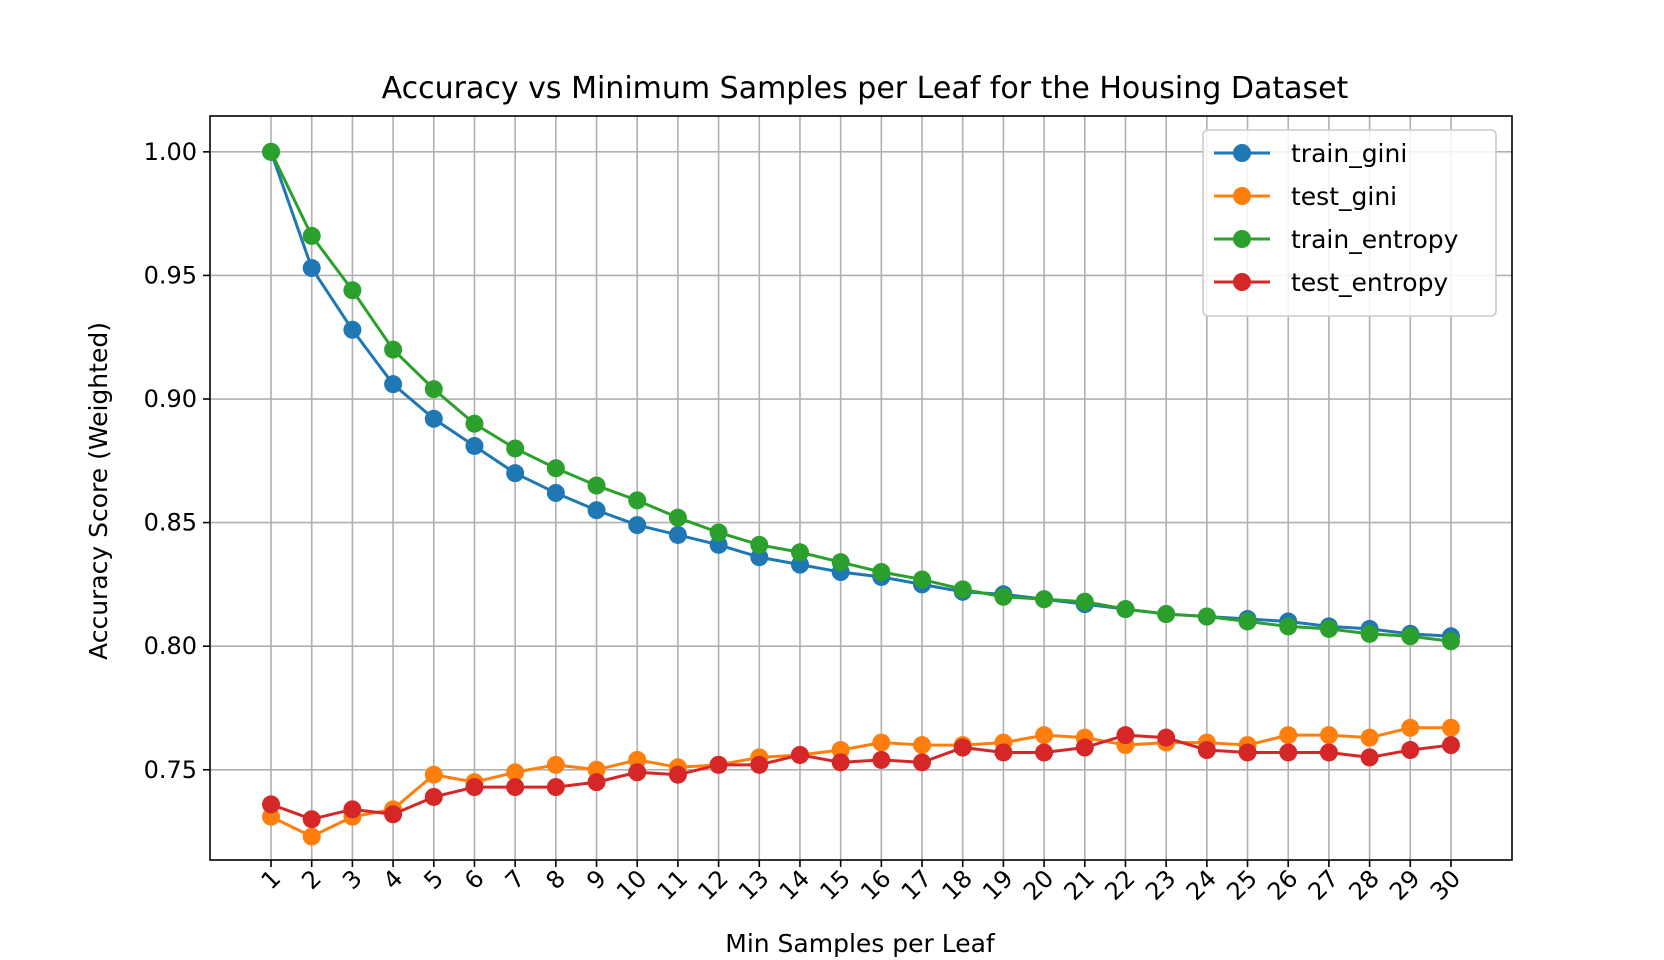  I want to click on legend-item: train_gini, so click(1310, 153).